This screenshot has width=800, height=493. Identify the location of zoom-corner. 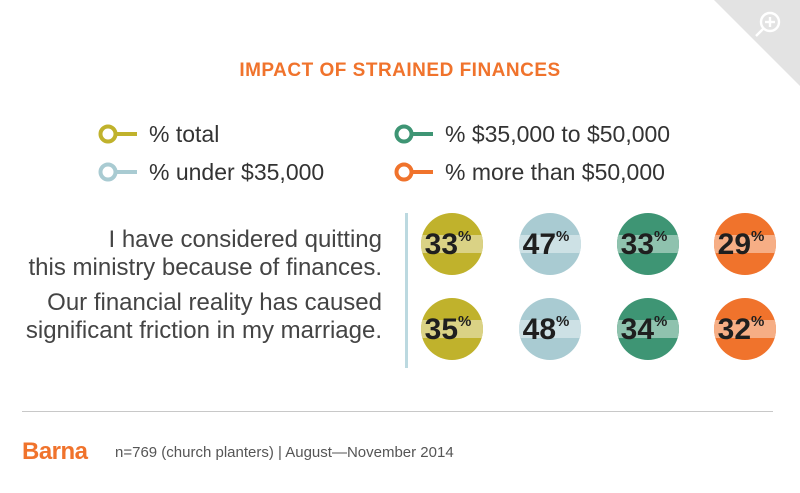
(757, 43).